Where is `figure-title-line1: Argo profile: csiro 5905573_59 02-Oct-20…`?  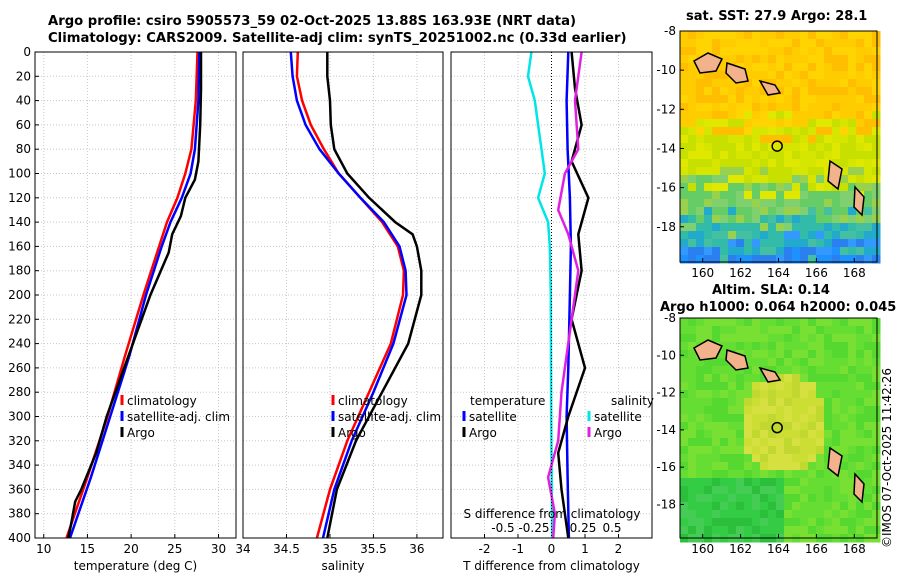 figure-title-line1: Argo profile: csiro 5905573_59 02-Oct-20… is located at coordinates (312, 21).